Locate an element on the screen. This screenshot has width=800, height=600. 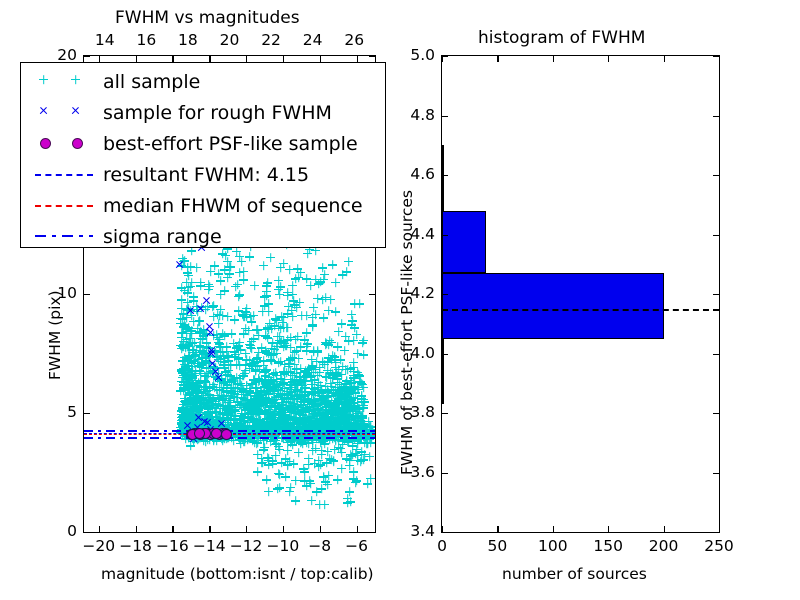
dashed-line-icon is located at coordinates (64, 206).